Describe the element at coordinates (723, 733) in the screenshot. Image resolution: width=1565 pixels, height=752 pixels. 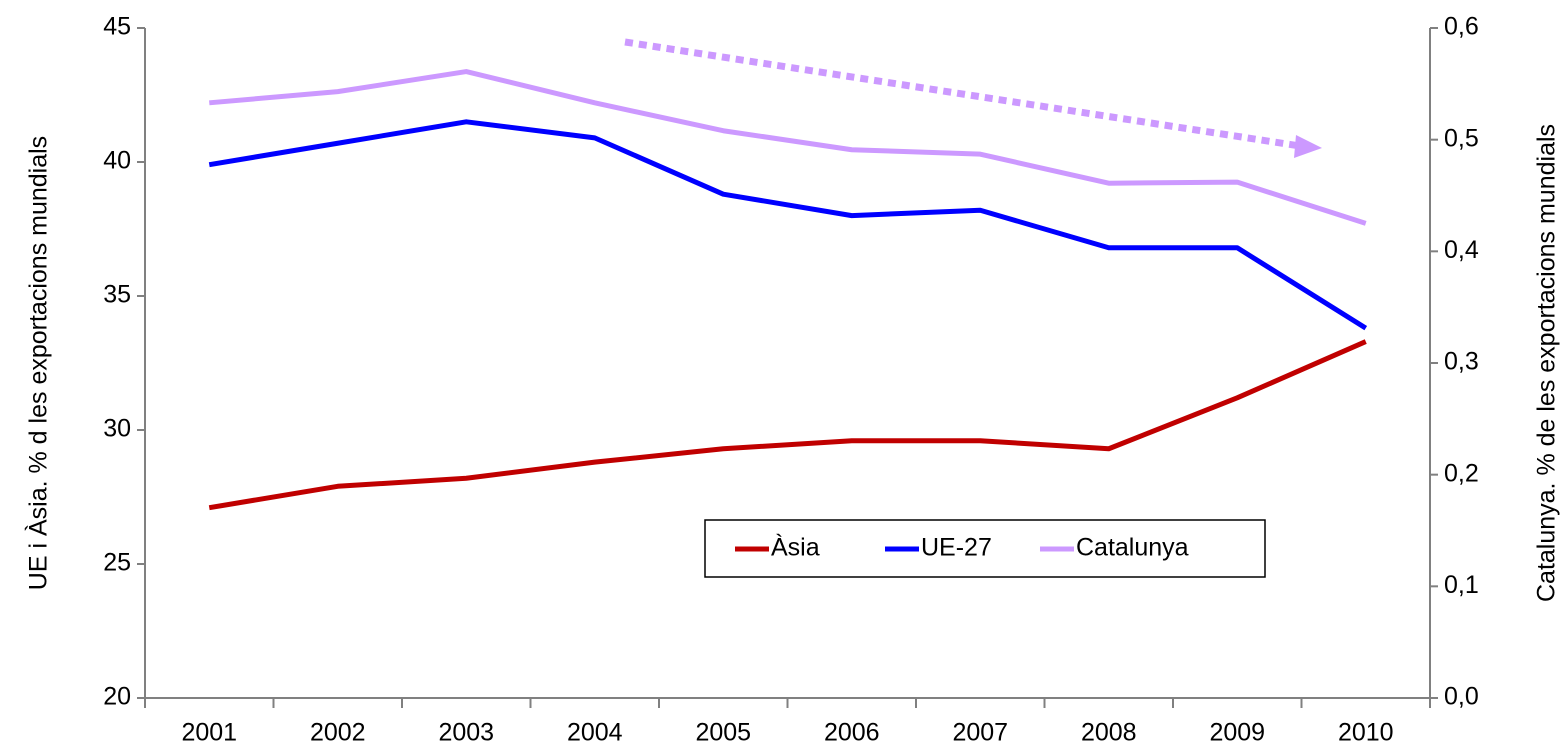
I see `x-tick-label: 2005` at that location.